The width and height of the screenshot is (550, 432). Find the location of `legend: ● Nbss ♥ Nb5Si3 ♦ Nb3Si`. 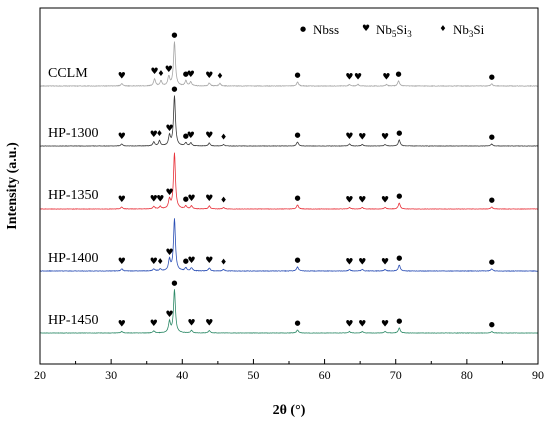

legend: ● Nbss ♥ Nb5Si3 ♦ Nb3Si is located at coordinates (392, 30).